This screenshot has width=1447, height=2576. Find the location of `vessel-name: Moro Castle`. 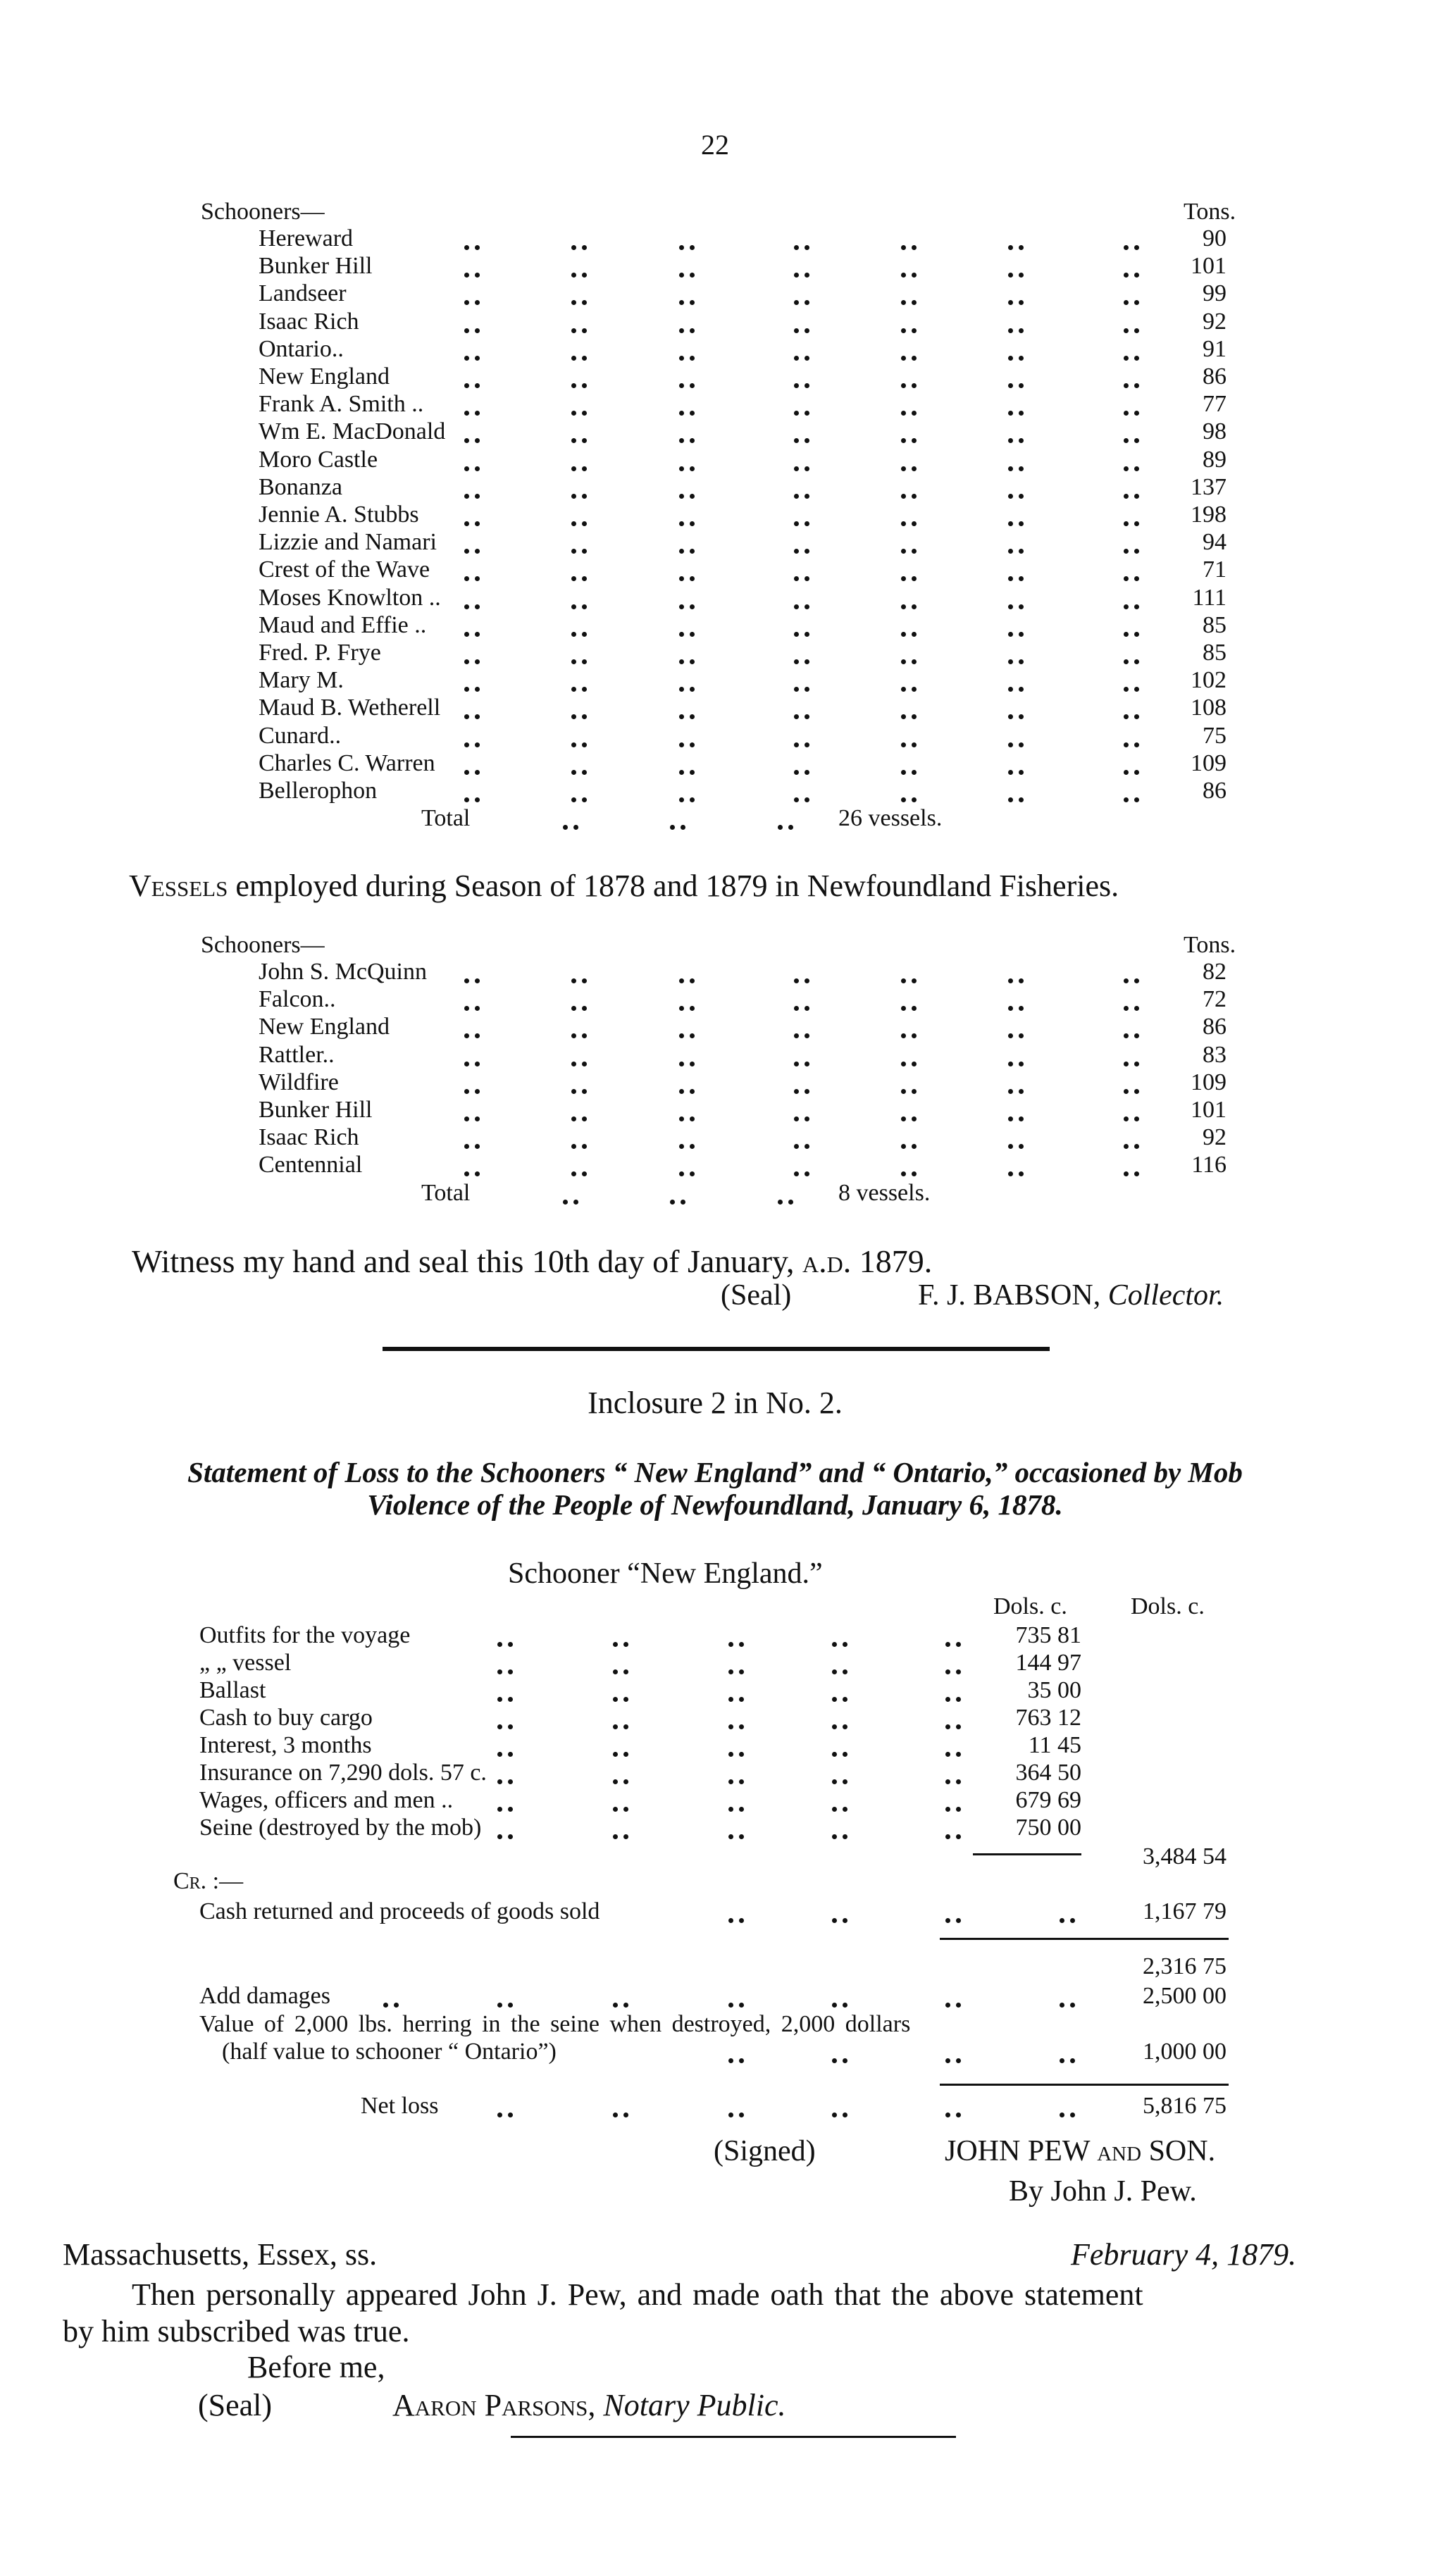

vessel-name: Moro Castle is located at coordinates (318, 459).